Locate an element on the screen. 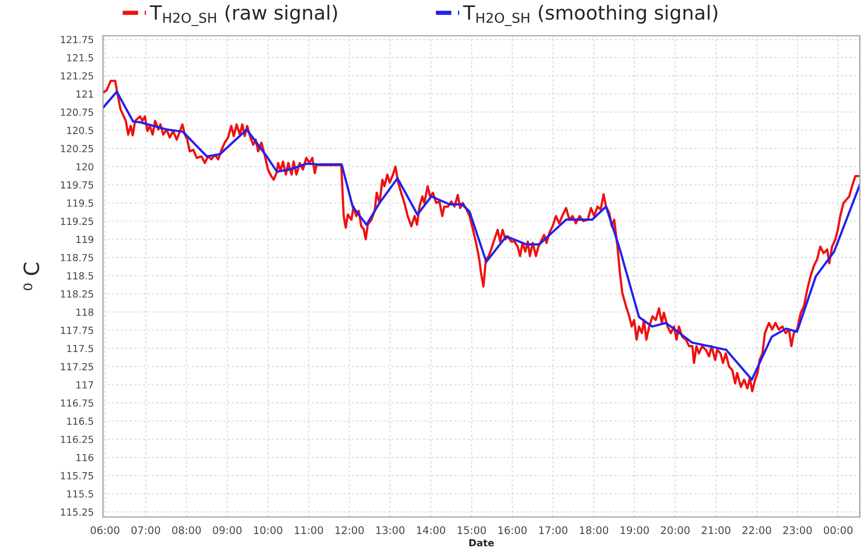  y-tick-label: 115.75 is located at coordinates (77, 476).